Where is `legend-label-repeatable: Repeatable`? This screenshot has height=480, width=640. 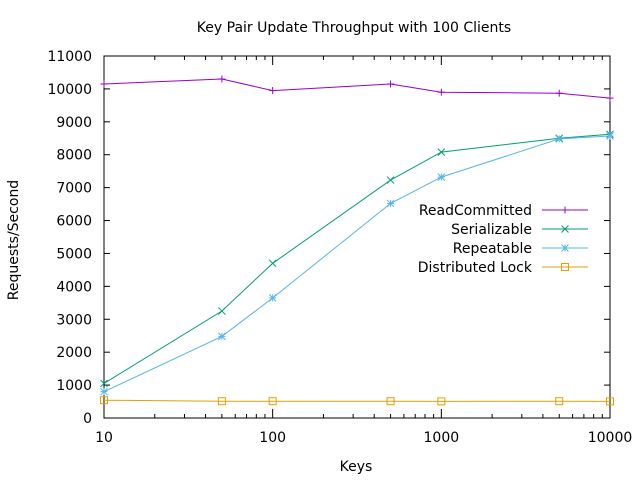
legend-label-repeatable: Repeatable is located at coordinates (492, 249).